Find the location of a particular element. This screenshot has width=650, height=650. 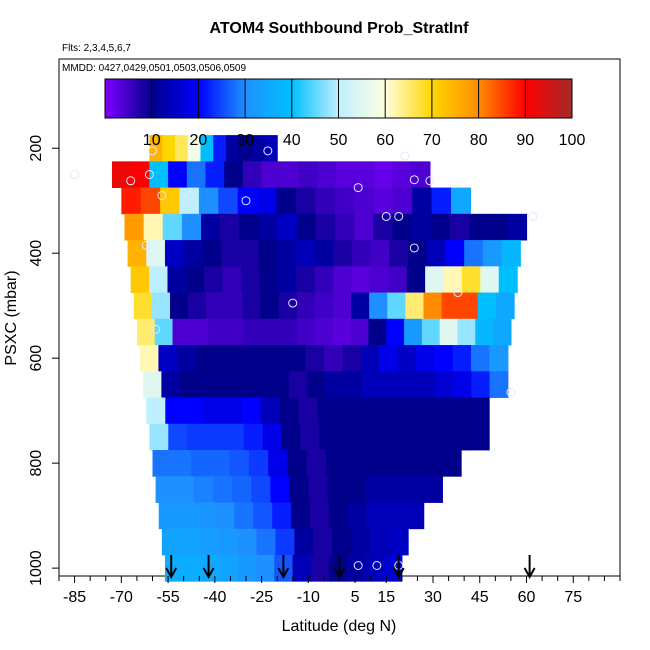

x-tick-label: -40 is located at coordinates (214, 597).